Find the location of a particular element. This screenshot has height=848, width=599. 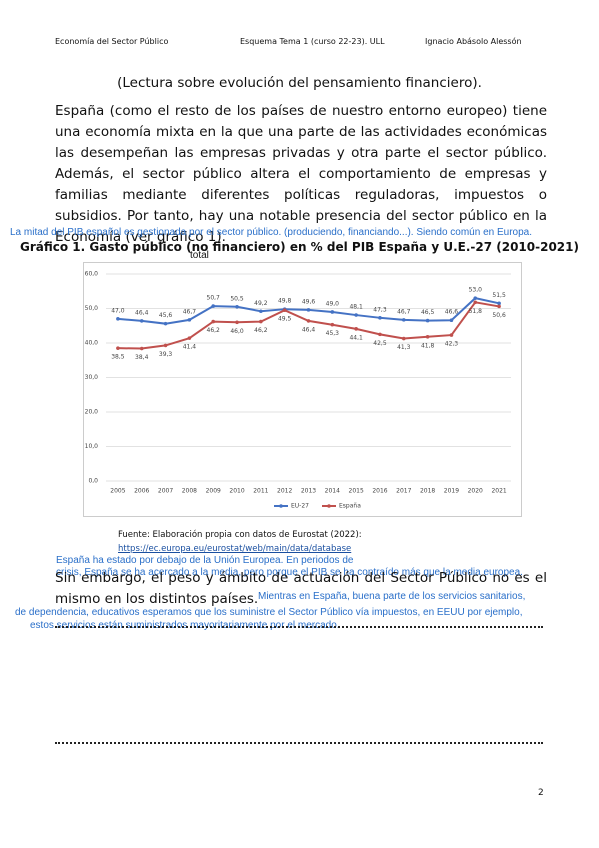

annotation: total is located at coordinates (199, 255).